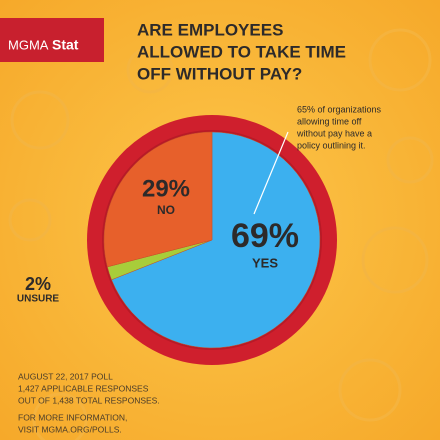 The width and height of the screenshot is (440, 440). Describe the element at coordinates (70, 429) in the screenshot. I see `footer-line: VISIT MGMA.ORG/POLLS.` at that location.